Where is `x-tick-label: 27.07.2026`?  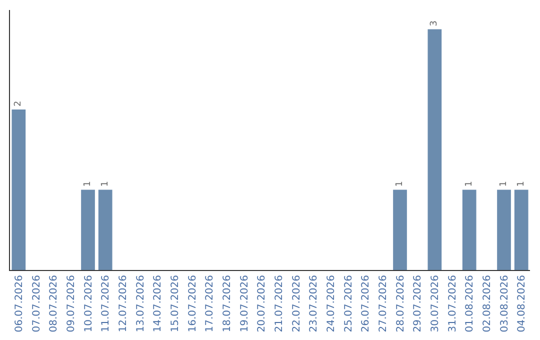 x-tick-label: 27.07.2026 is located at coordinates (383, 303).